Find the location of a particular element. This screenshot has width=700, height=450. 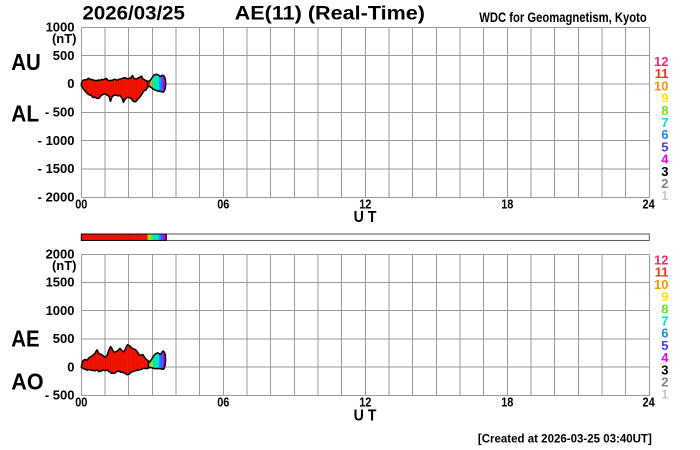

svg-text: 2026/03/25 is located at coordinates (134, 14).